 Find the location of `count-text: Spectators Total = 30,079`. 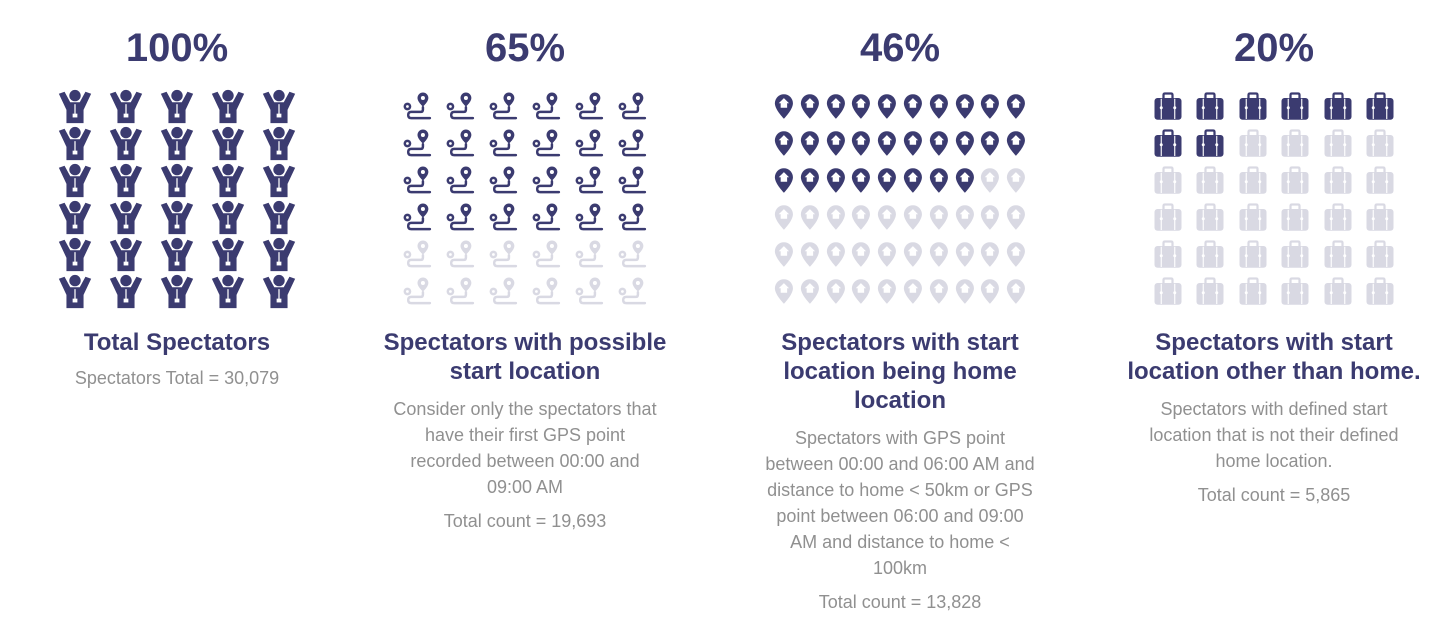

count-text: Spectators Total = 30,079 is located at coordinates (177, 378).